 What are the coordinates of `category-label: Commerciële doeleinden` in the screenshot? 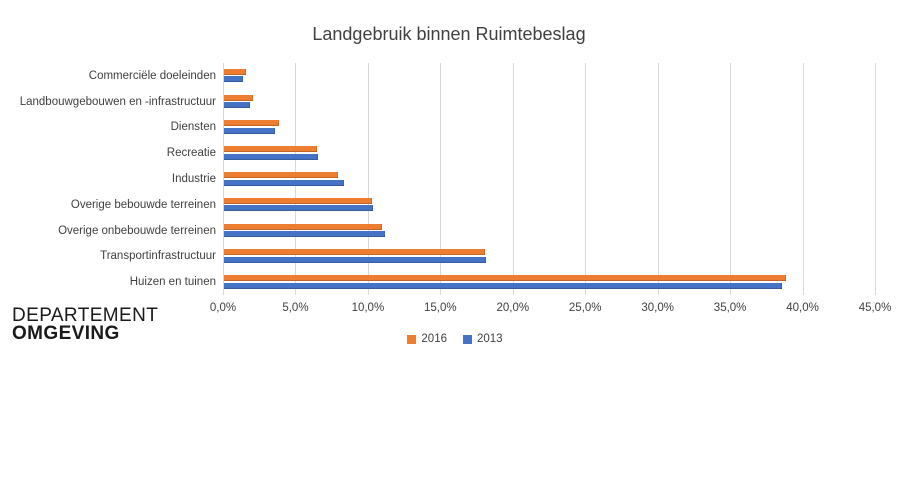 It's located at (152, 75).